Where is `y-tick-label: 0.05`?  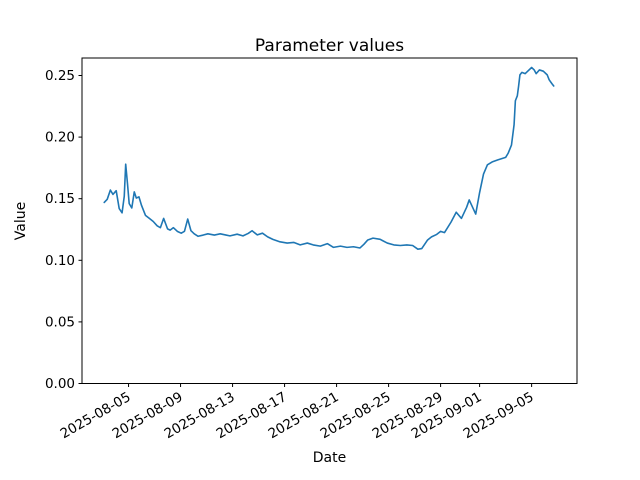 y-tick-label: 0.05 is located at coordinates (60, 322).